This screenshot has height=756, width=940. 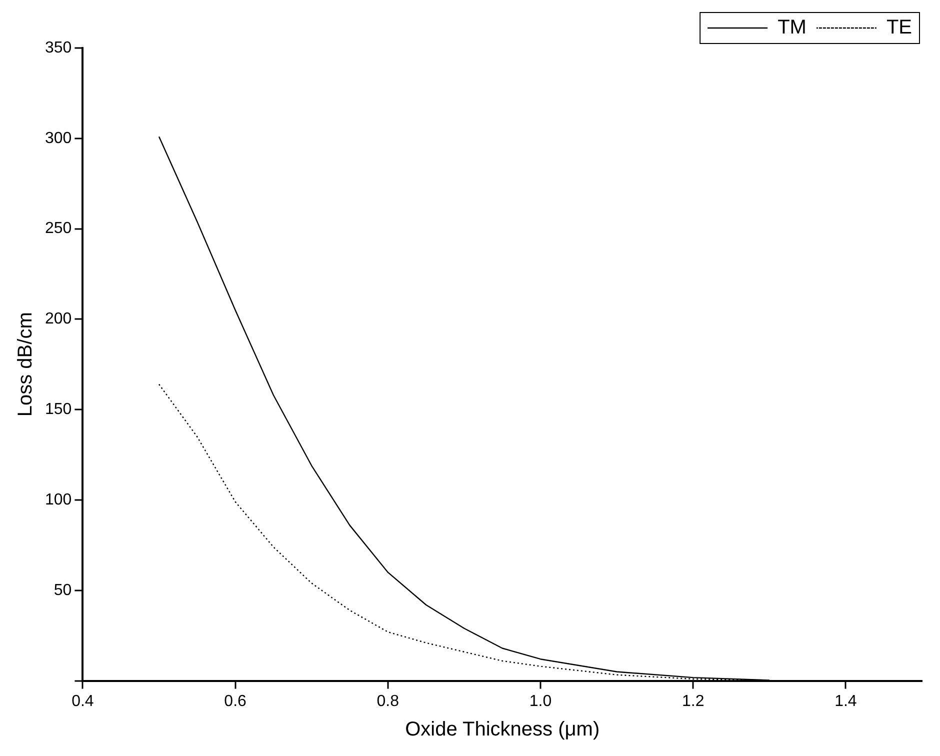 What do you see at coordinates (63, 590) in the screenshot?
I see `y-tick-label: 50` at bounding box center [63, 590].